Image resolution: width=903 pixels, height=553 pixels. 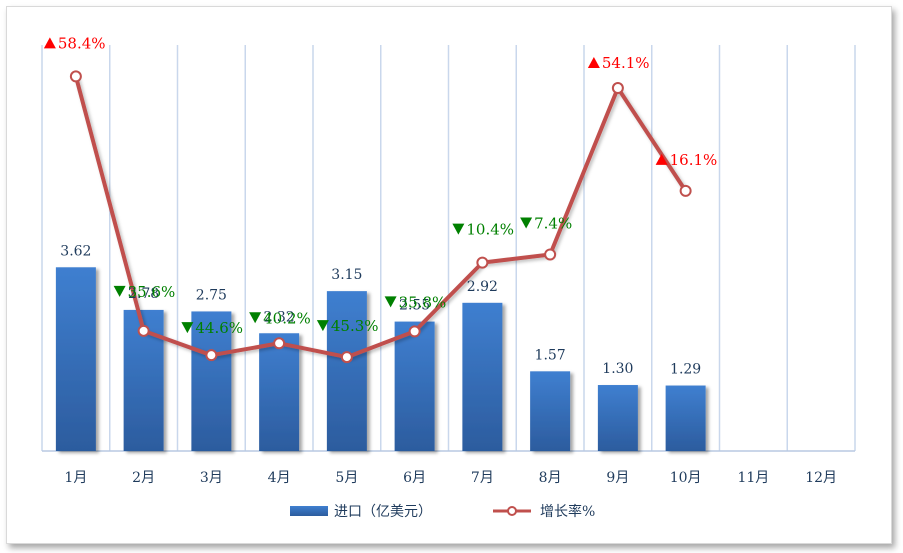 I want to click on growth-rate-text: 35.8%, so click(x=423, y=302).